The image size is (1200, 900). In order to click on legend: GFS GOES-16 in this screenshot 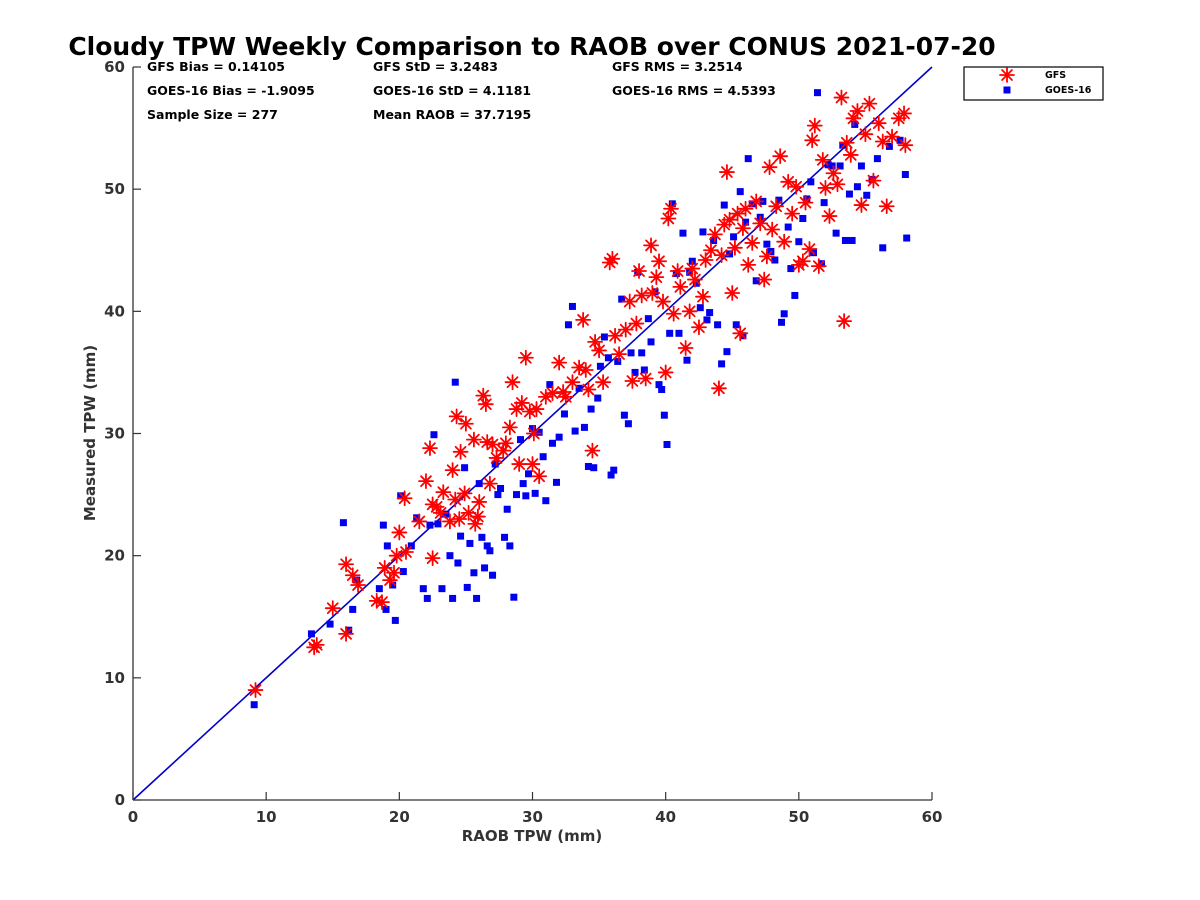, I will do `click(1033, 83)`.